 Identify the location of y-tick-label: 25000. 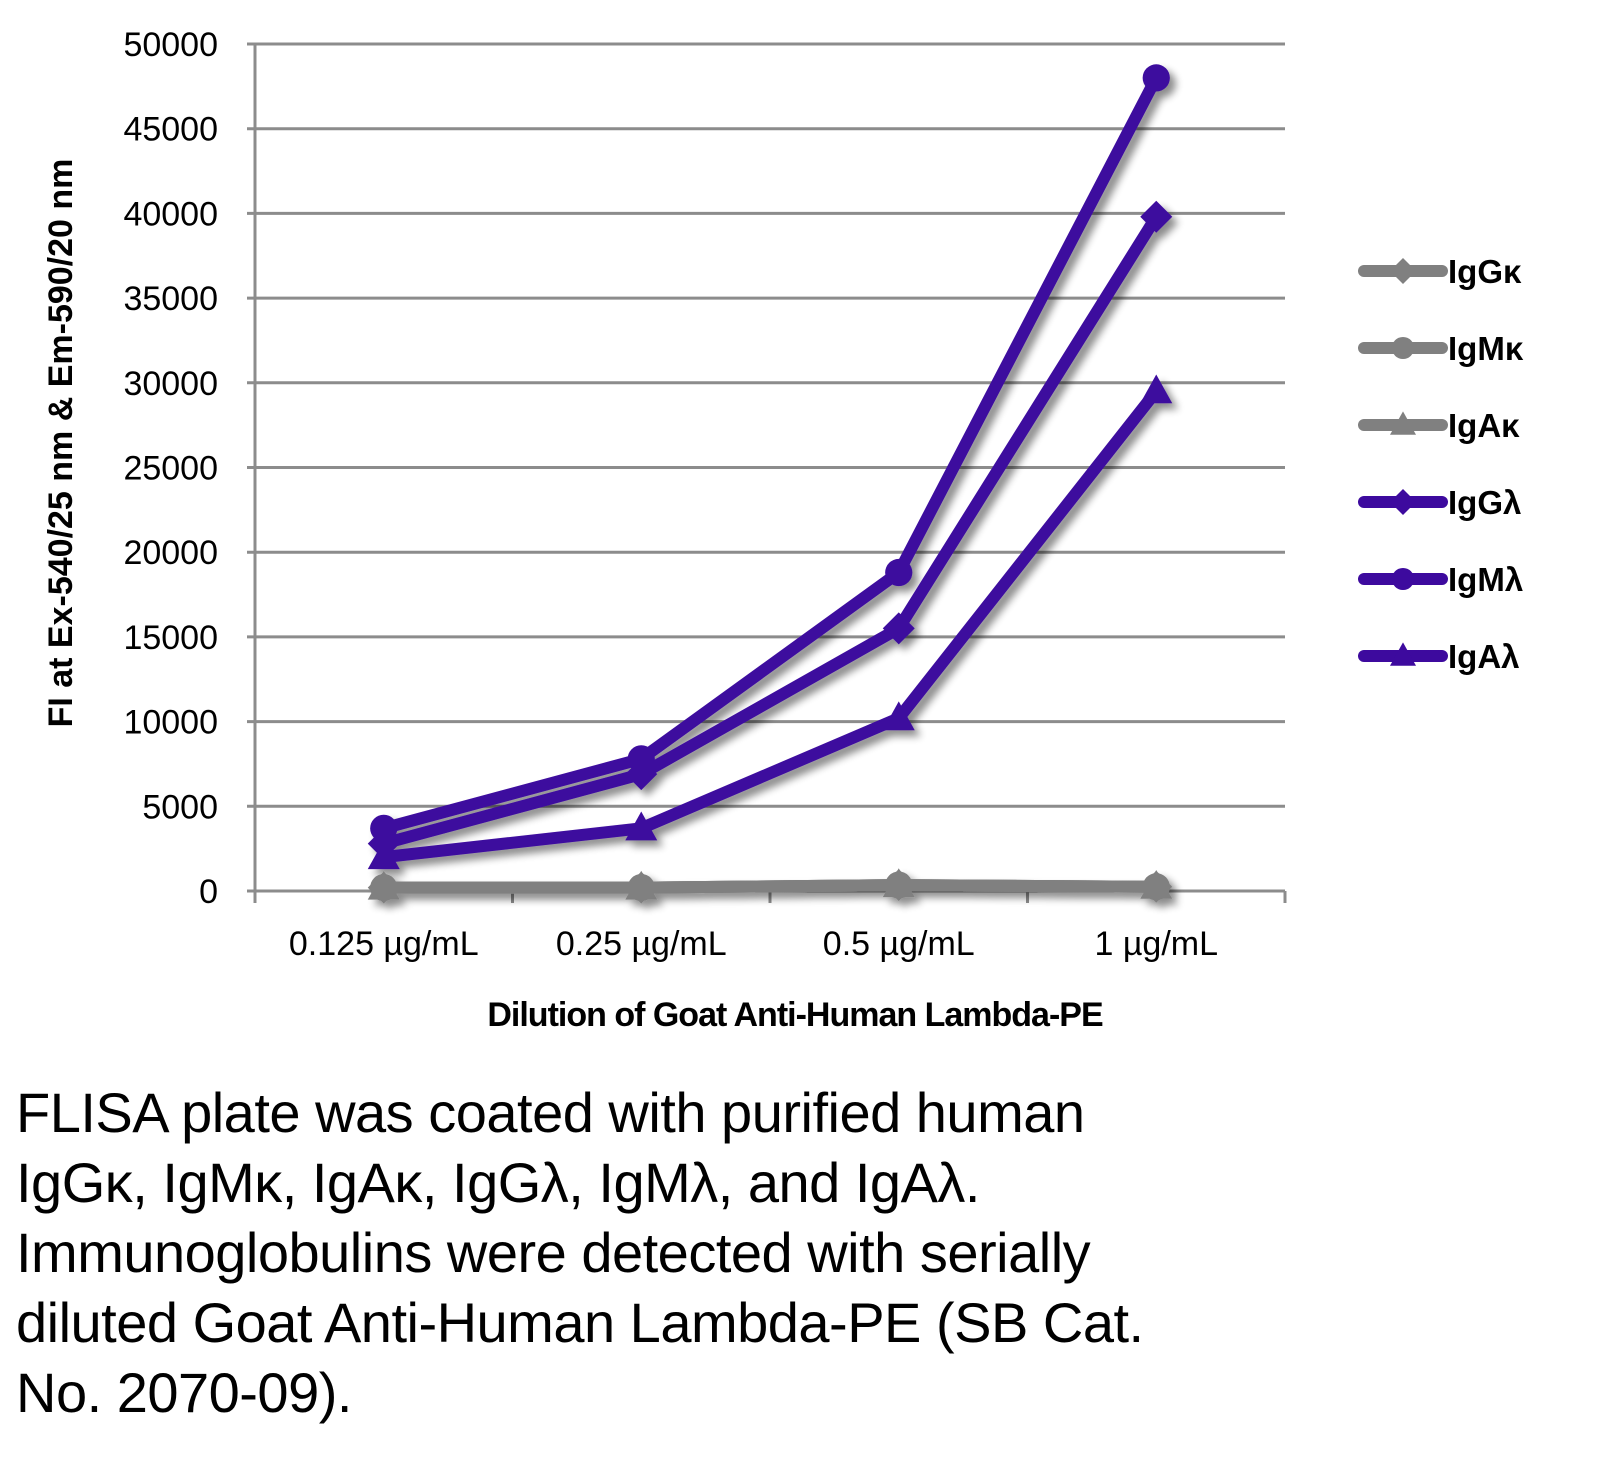
(170, 469).